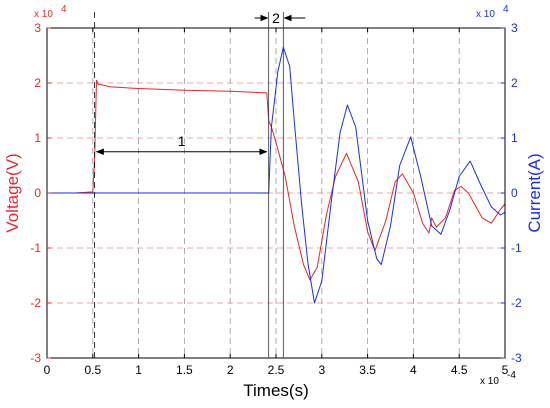 This screenshot has width=550, height=408. Describe the element at coordinates (12, 192) in the screenshot. I see `y-axis-left-label: Voltage(V)` at that location.